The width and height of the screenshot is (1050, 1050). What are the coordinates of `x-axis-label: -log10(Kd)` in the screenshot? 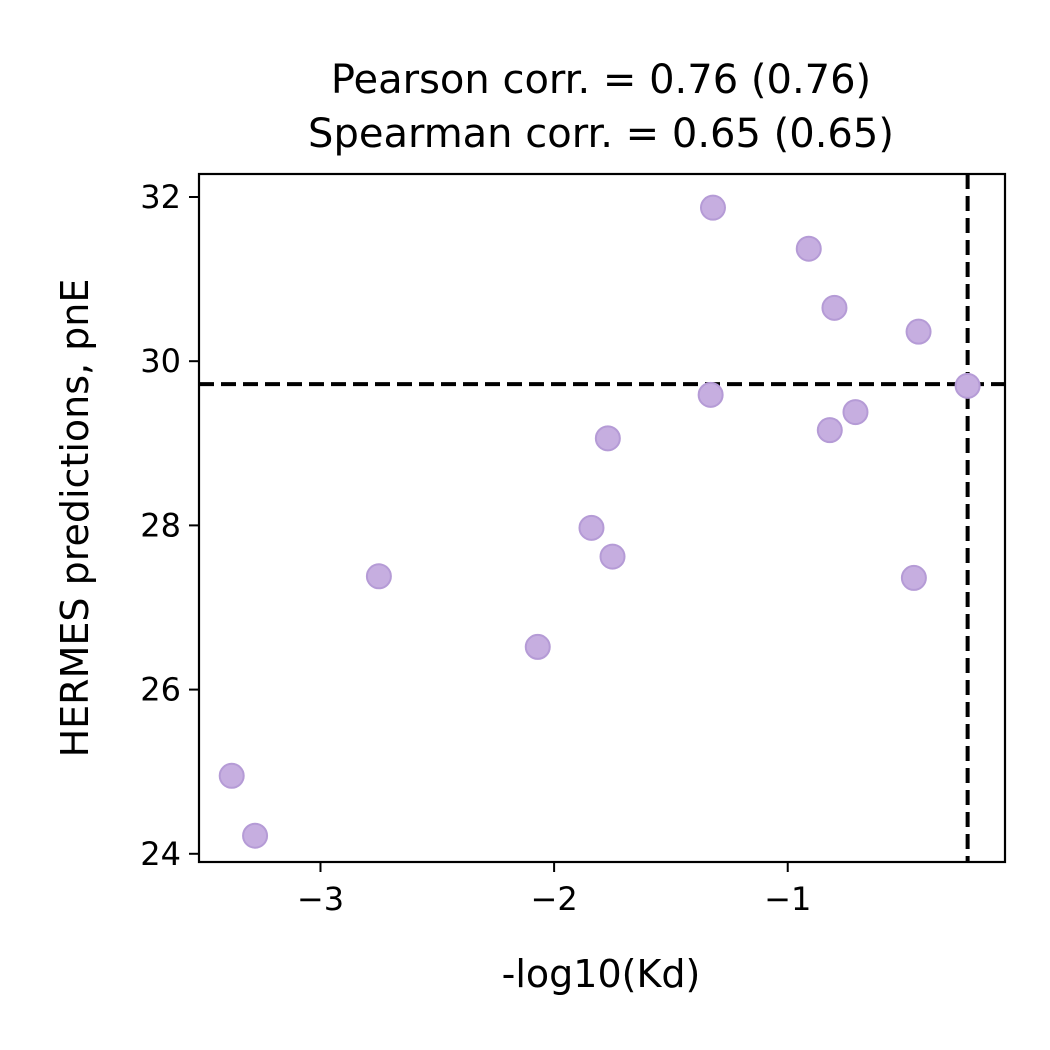 It's located at (601, 974).